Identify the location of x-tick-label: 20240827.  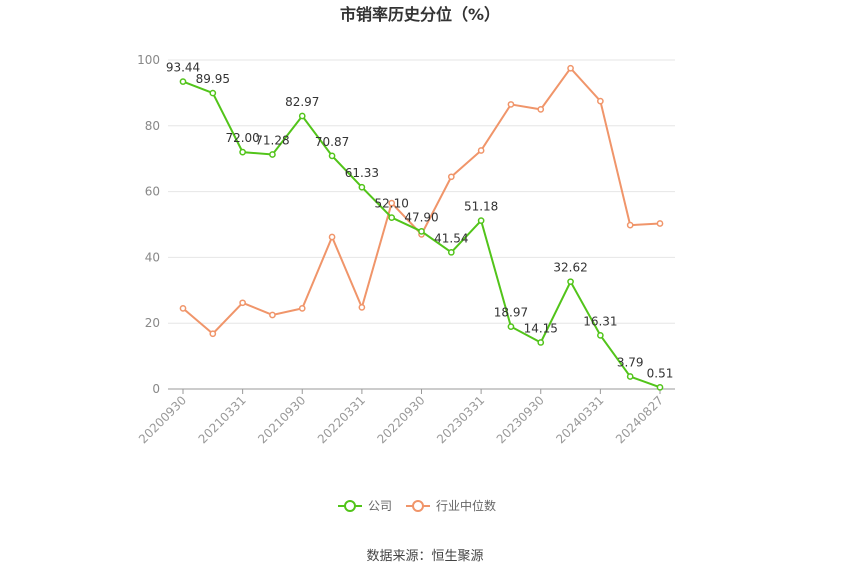
(639, 419).